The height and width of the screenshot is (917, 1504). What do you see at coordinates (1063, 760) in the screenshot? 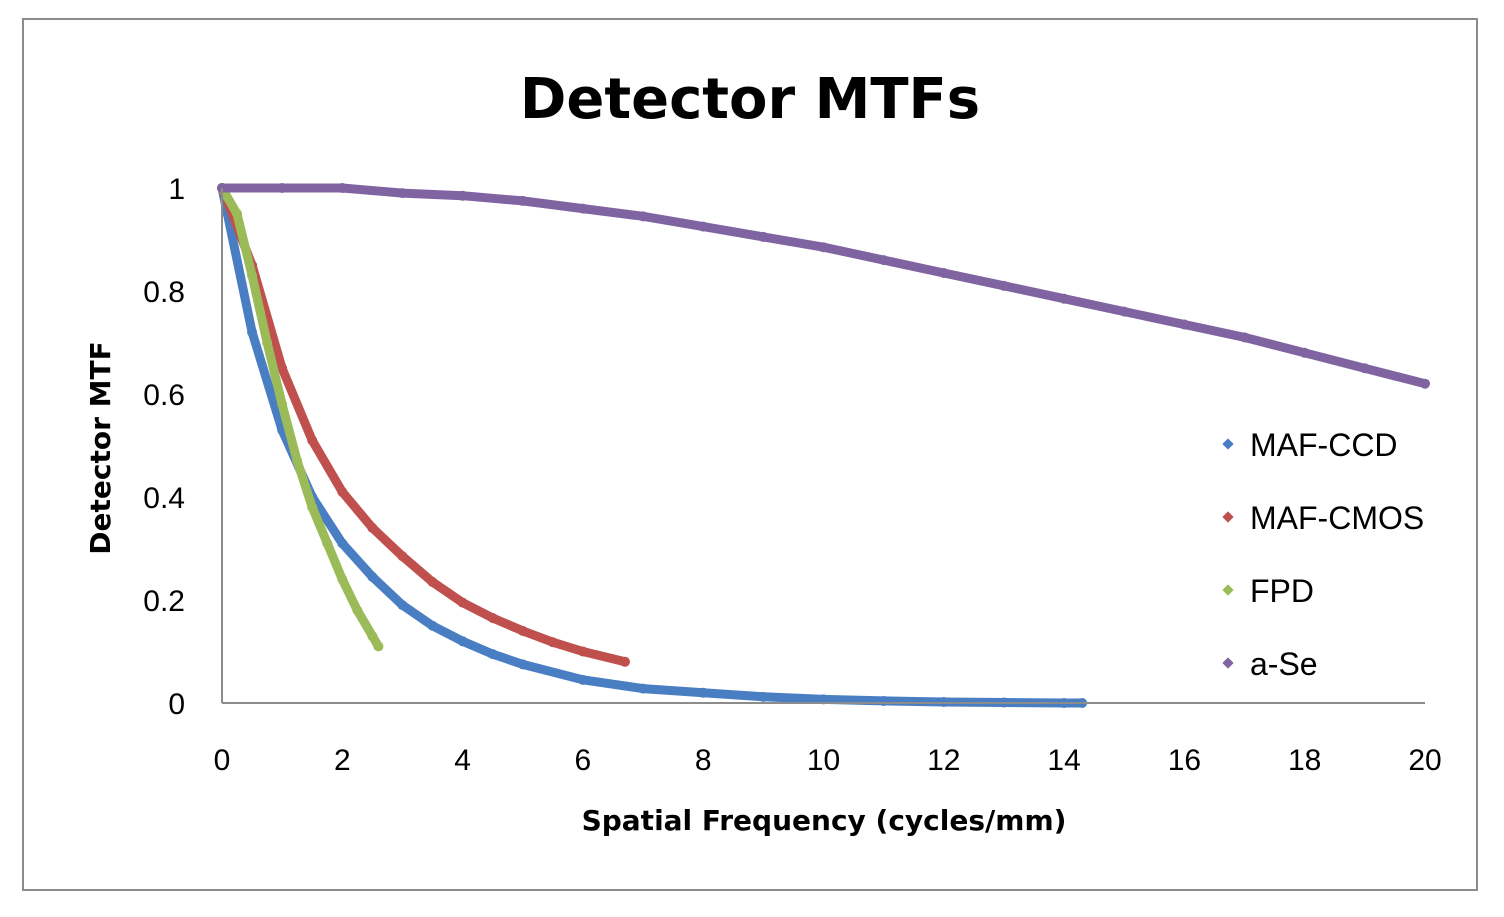
I see `x-tick-label: 14` at bounding box center [1063, 760].